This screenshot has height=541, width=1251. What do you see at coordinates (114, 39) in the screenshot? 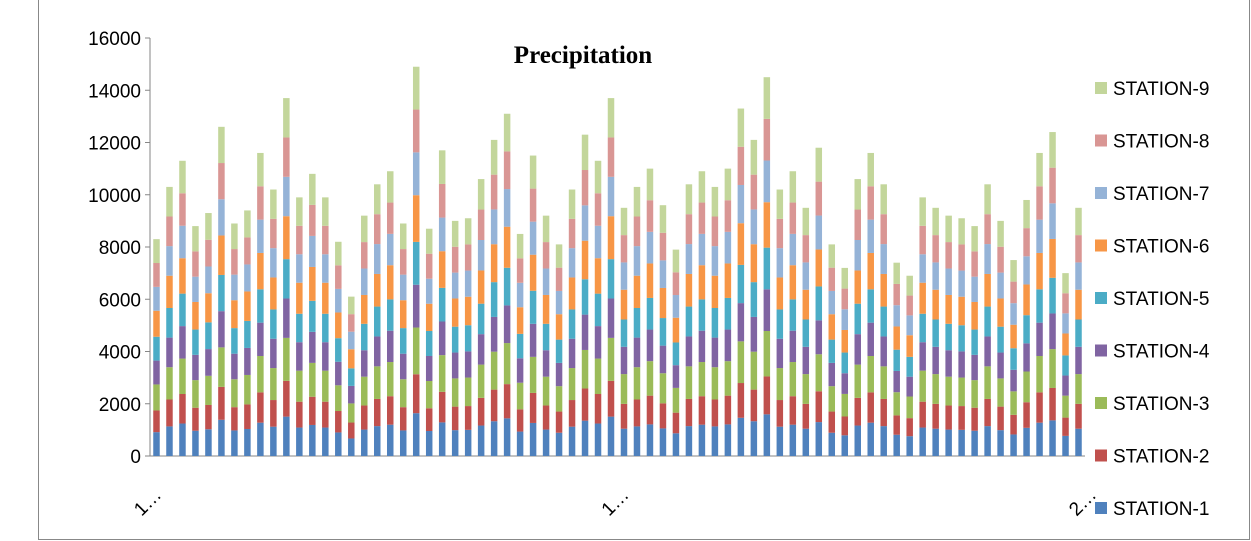
I see `y-tick-label: 16000` at bounding box center [114, 39].